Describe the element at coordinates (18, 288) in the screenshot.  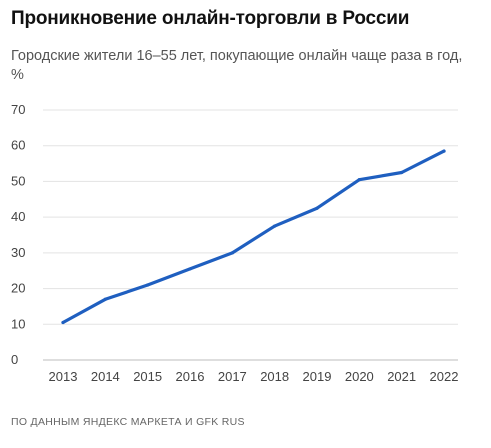
I see `y-tick-label: 20` at that location.